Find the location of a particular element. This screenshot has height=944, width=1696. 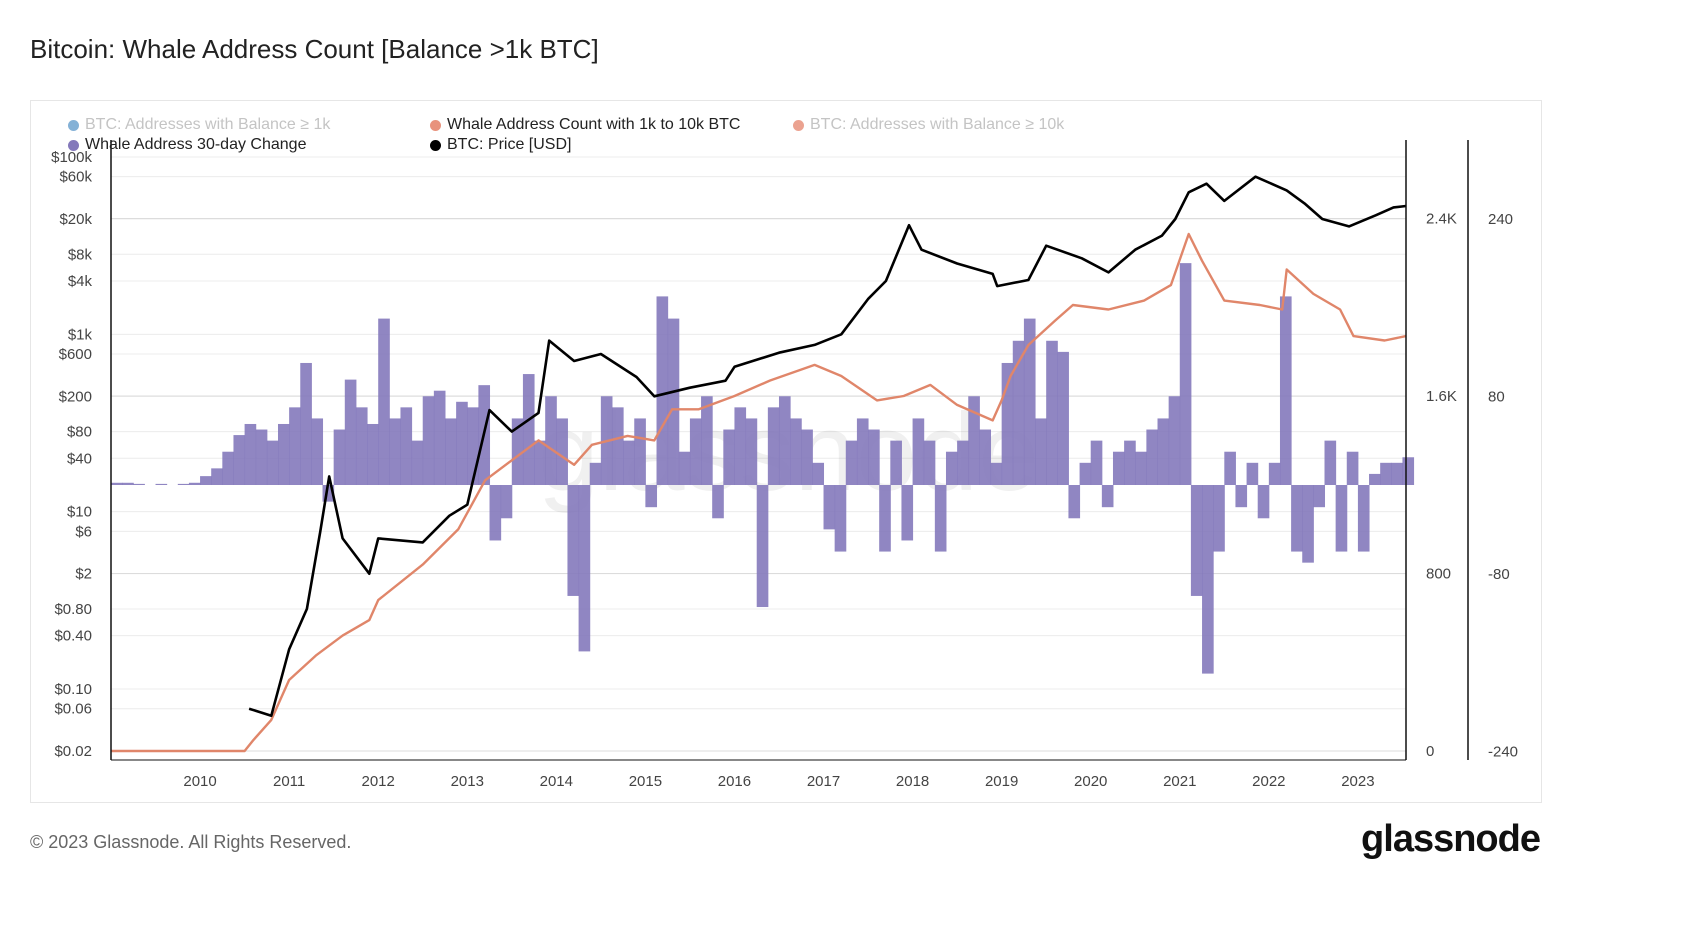

legend-label: Whale Address 30-day Change is located at coordinates (196, 144).